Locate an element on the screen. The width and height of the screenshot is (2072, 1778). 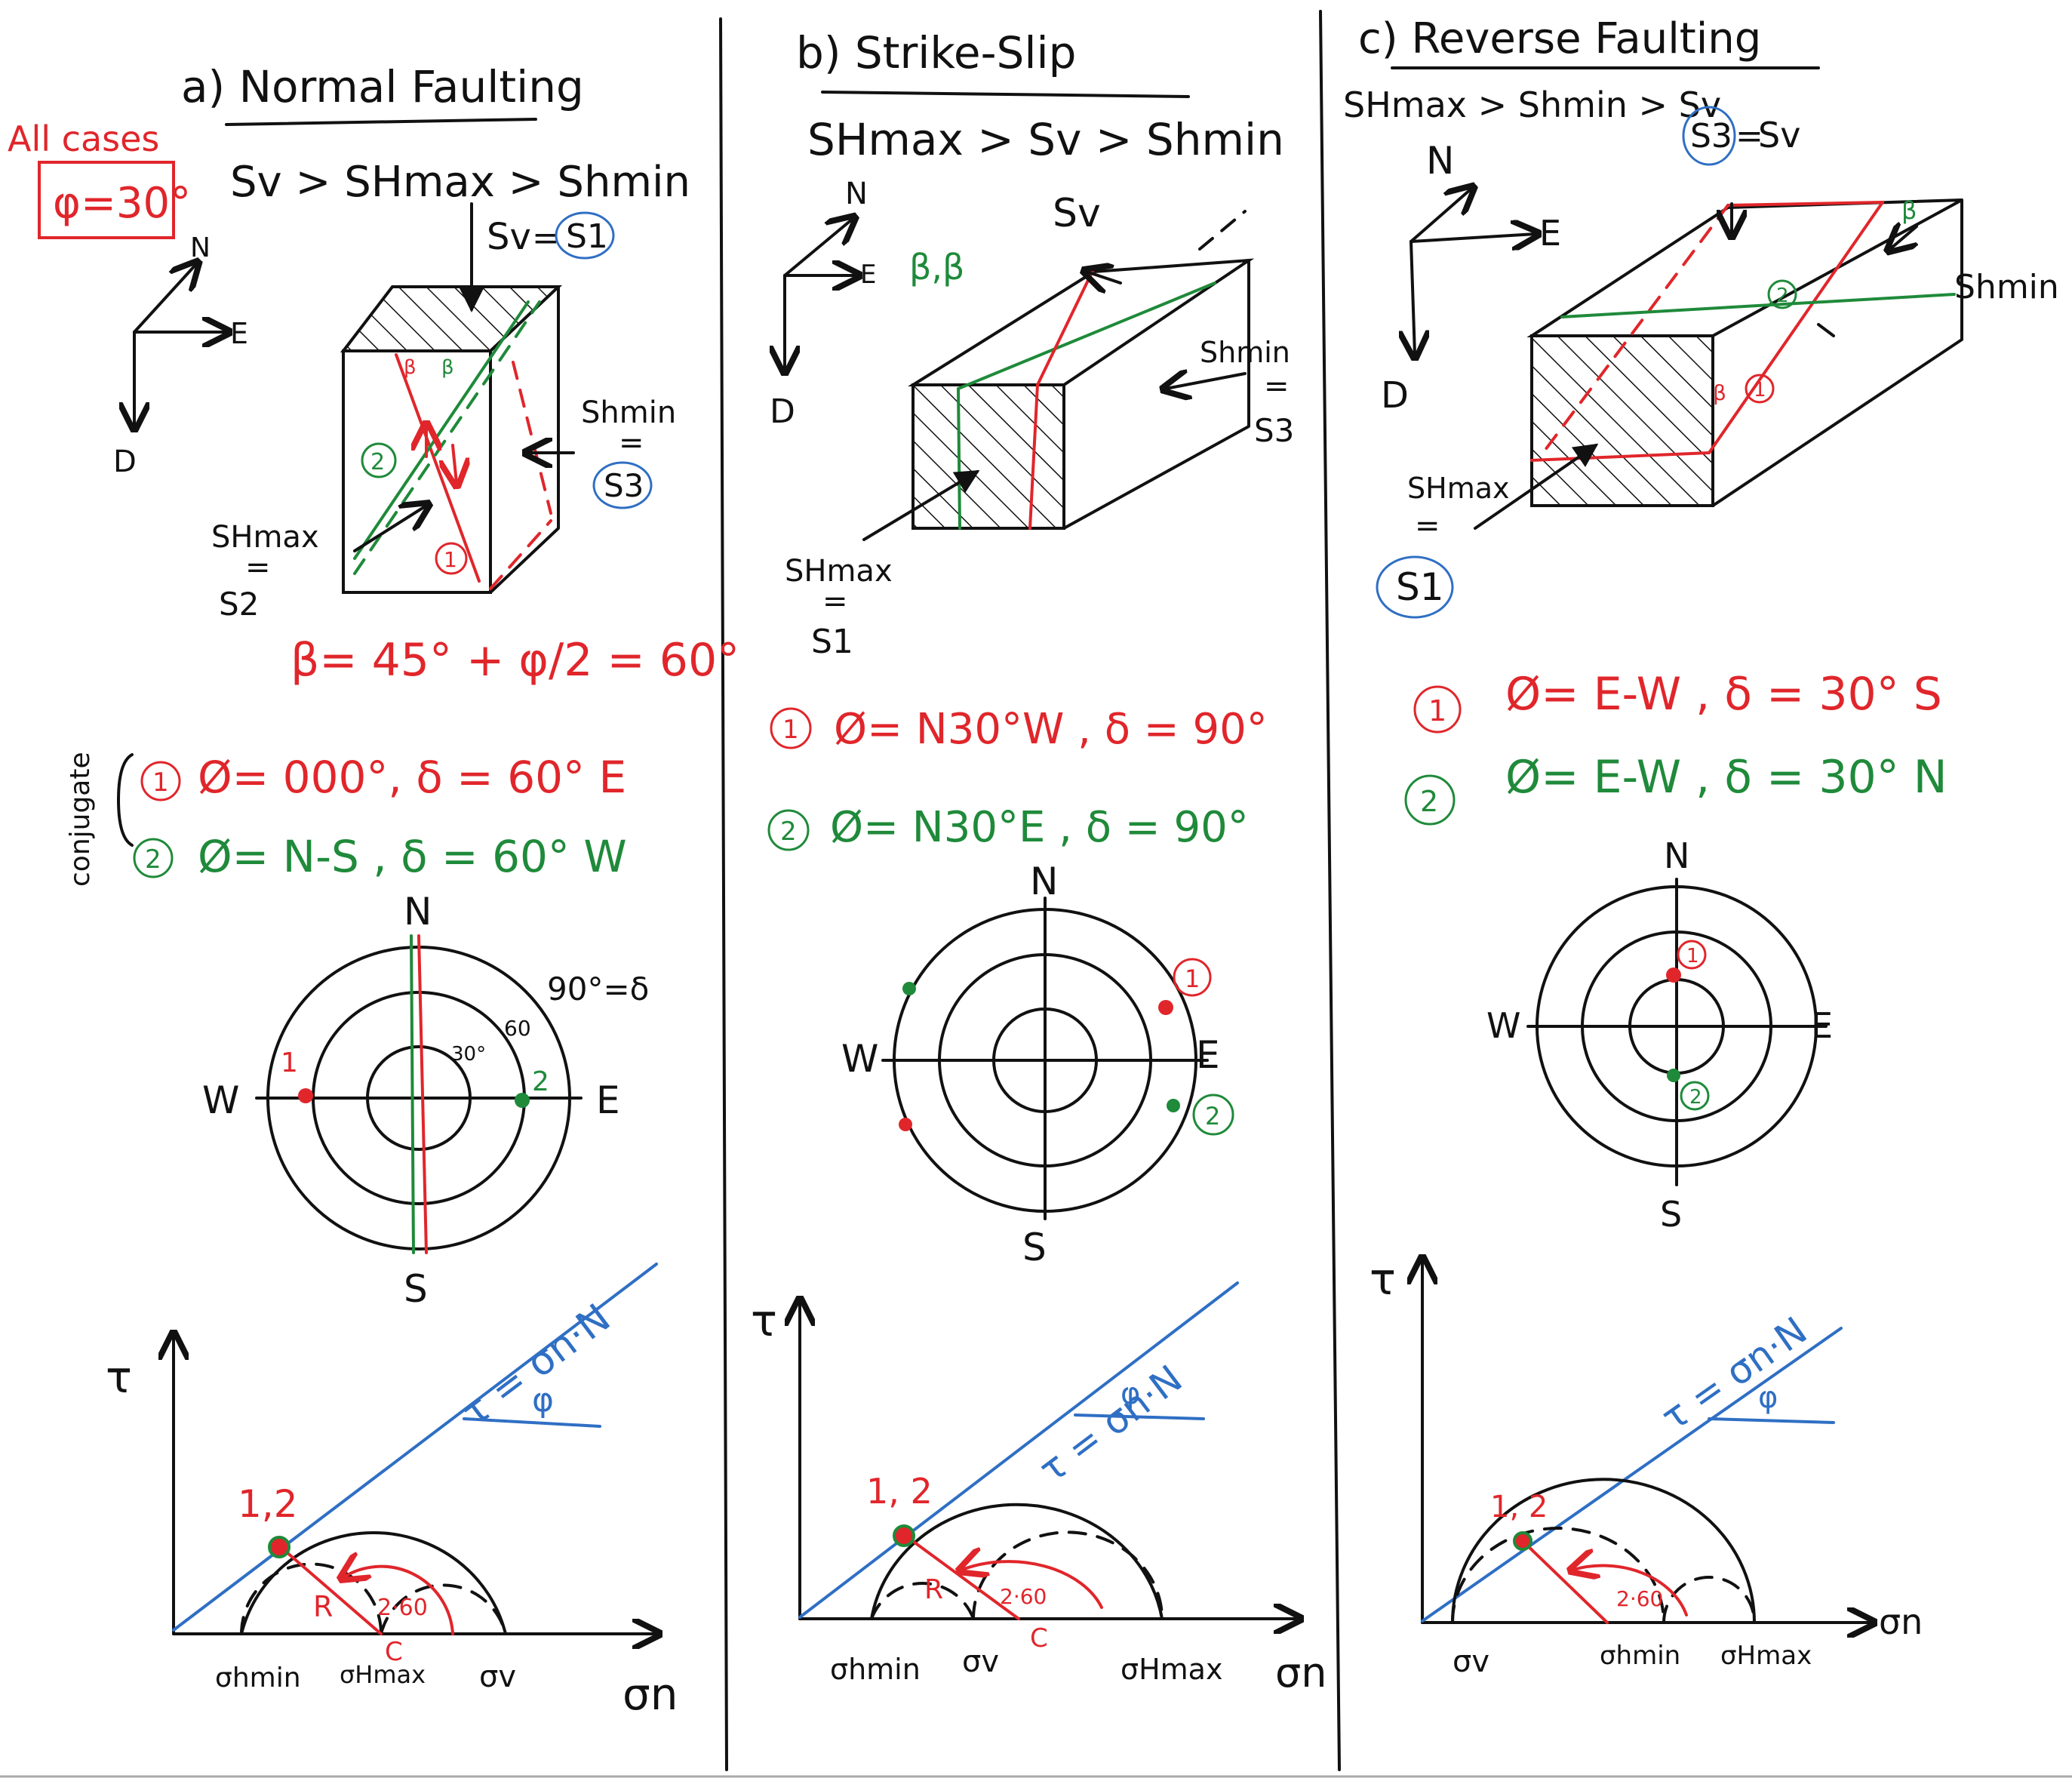
beta-angle-label-c1: β is located at coordinates (1719, 392).